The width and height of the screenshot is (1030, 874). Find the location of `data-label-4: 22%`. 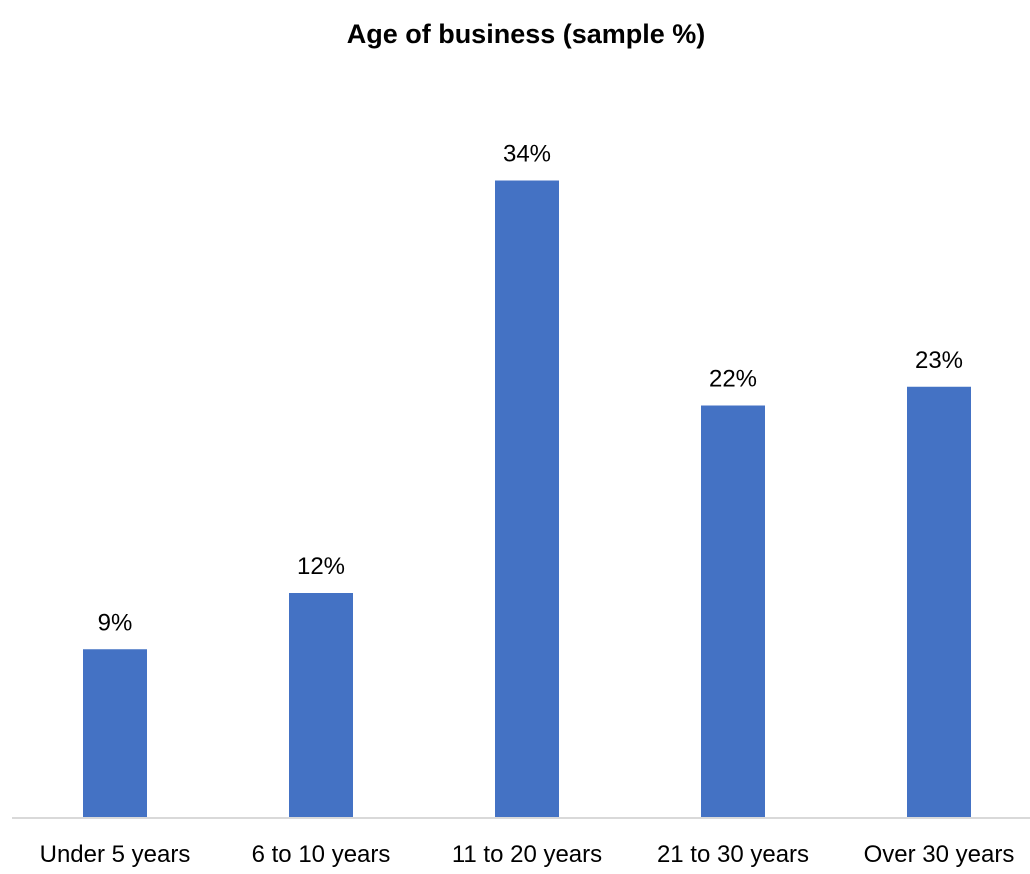

data-label-4: 22% is located at coordinates (733, 379).